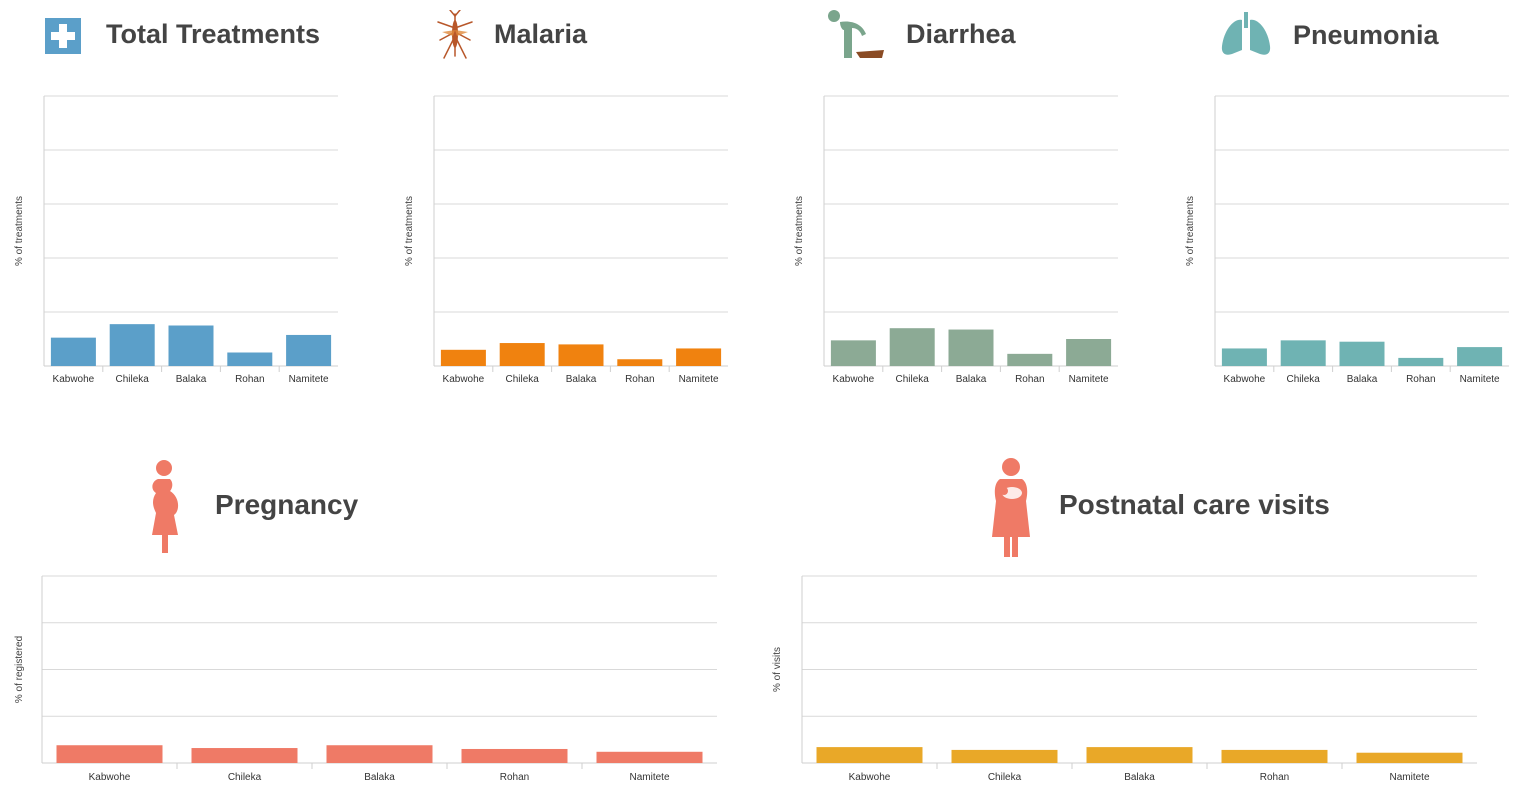 The image size is (1513, 785). I want to click on y-axis-label: % of registered, so click(19, 669).